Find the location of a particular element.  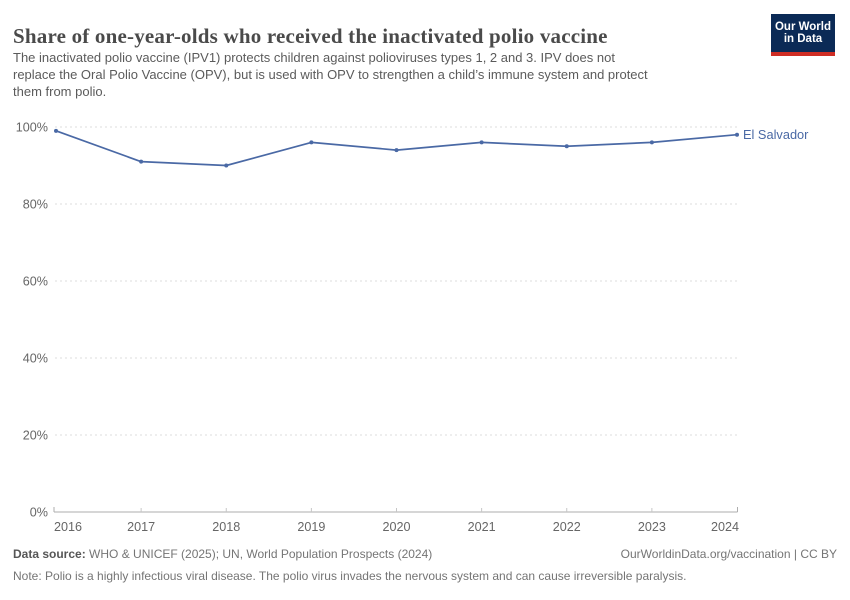

data-source-label: Data source: is located at coordinates (49, 554).